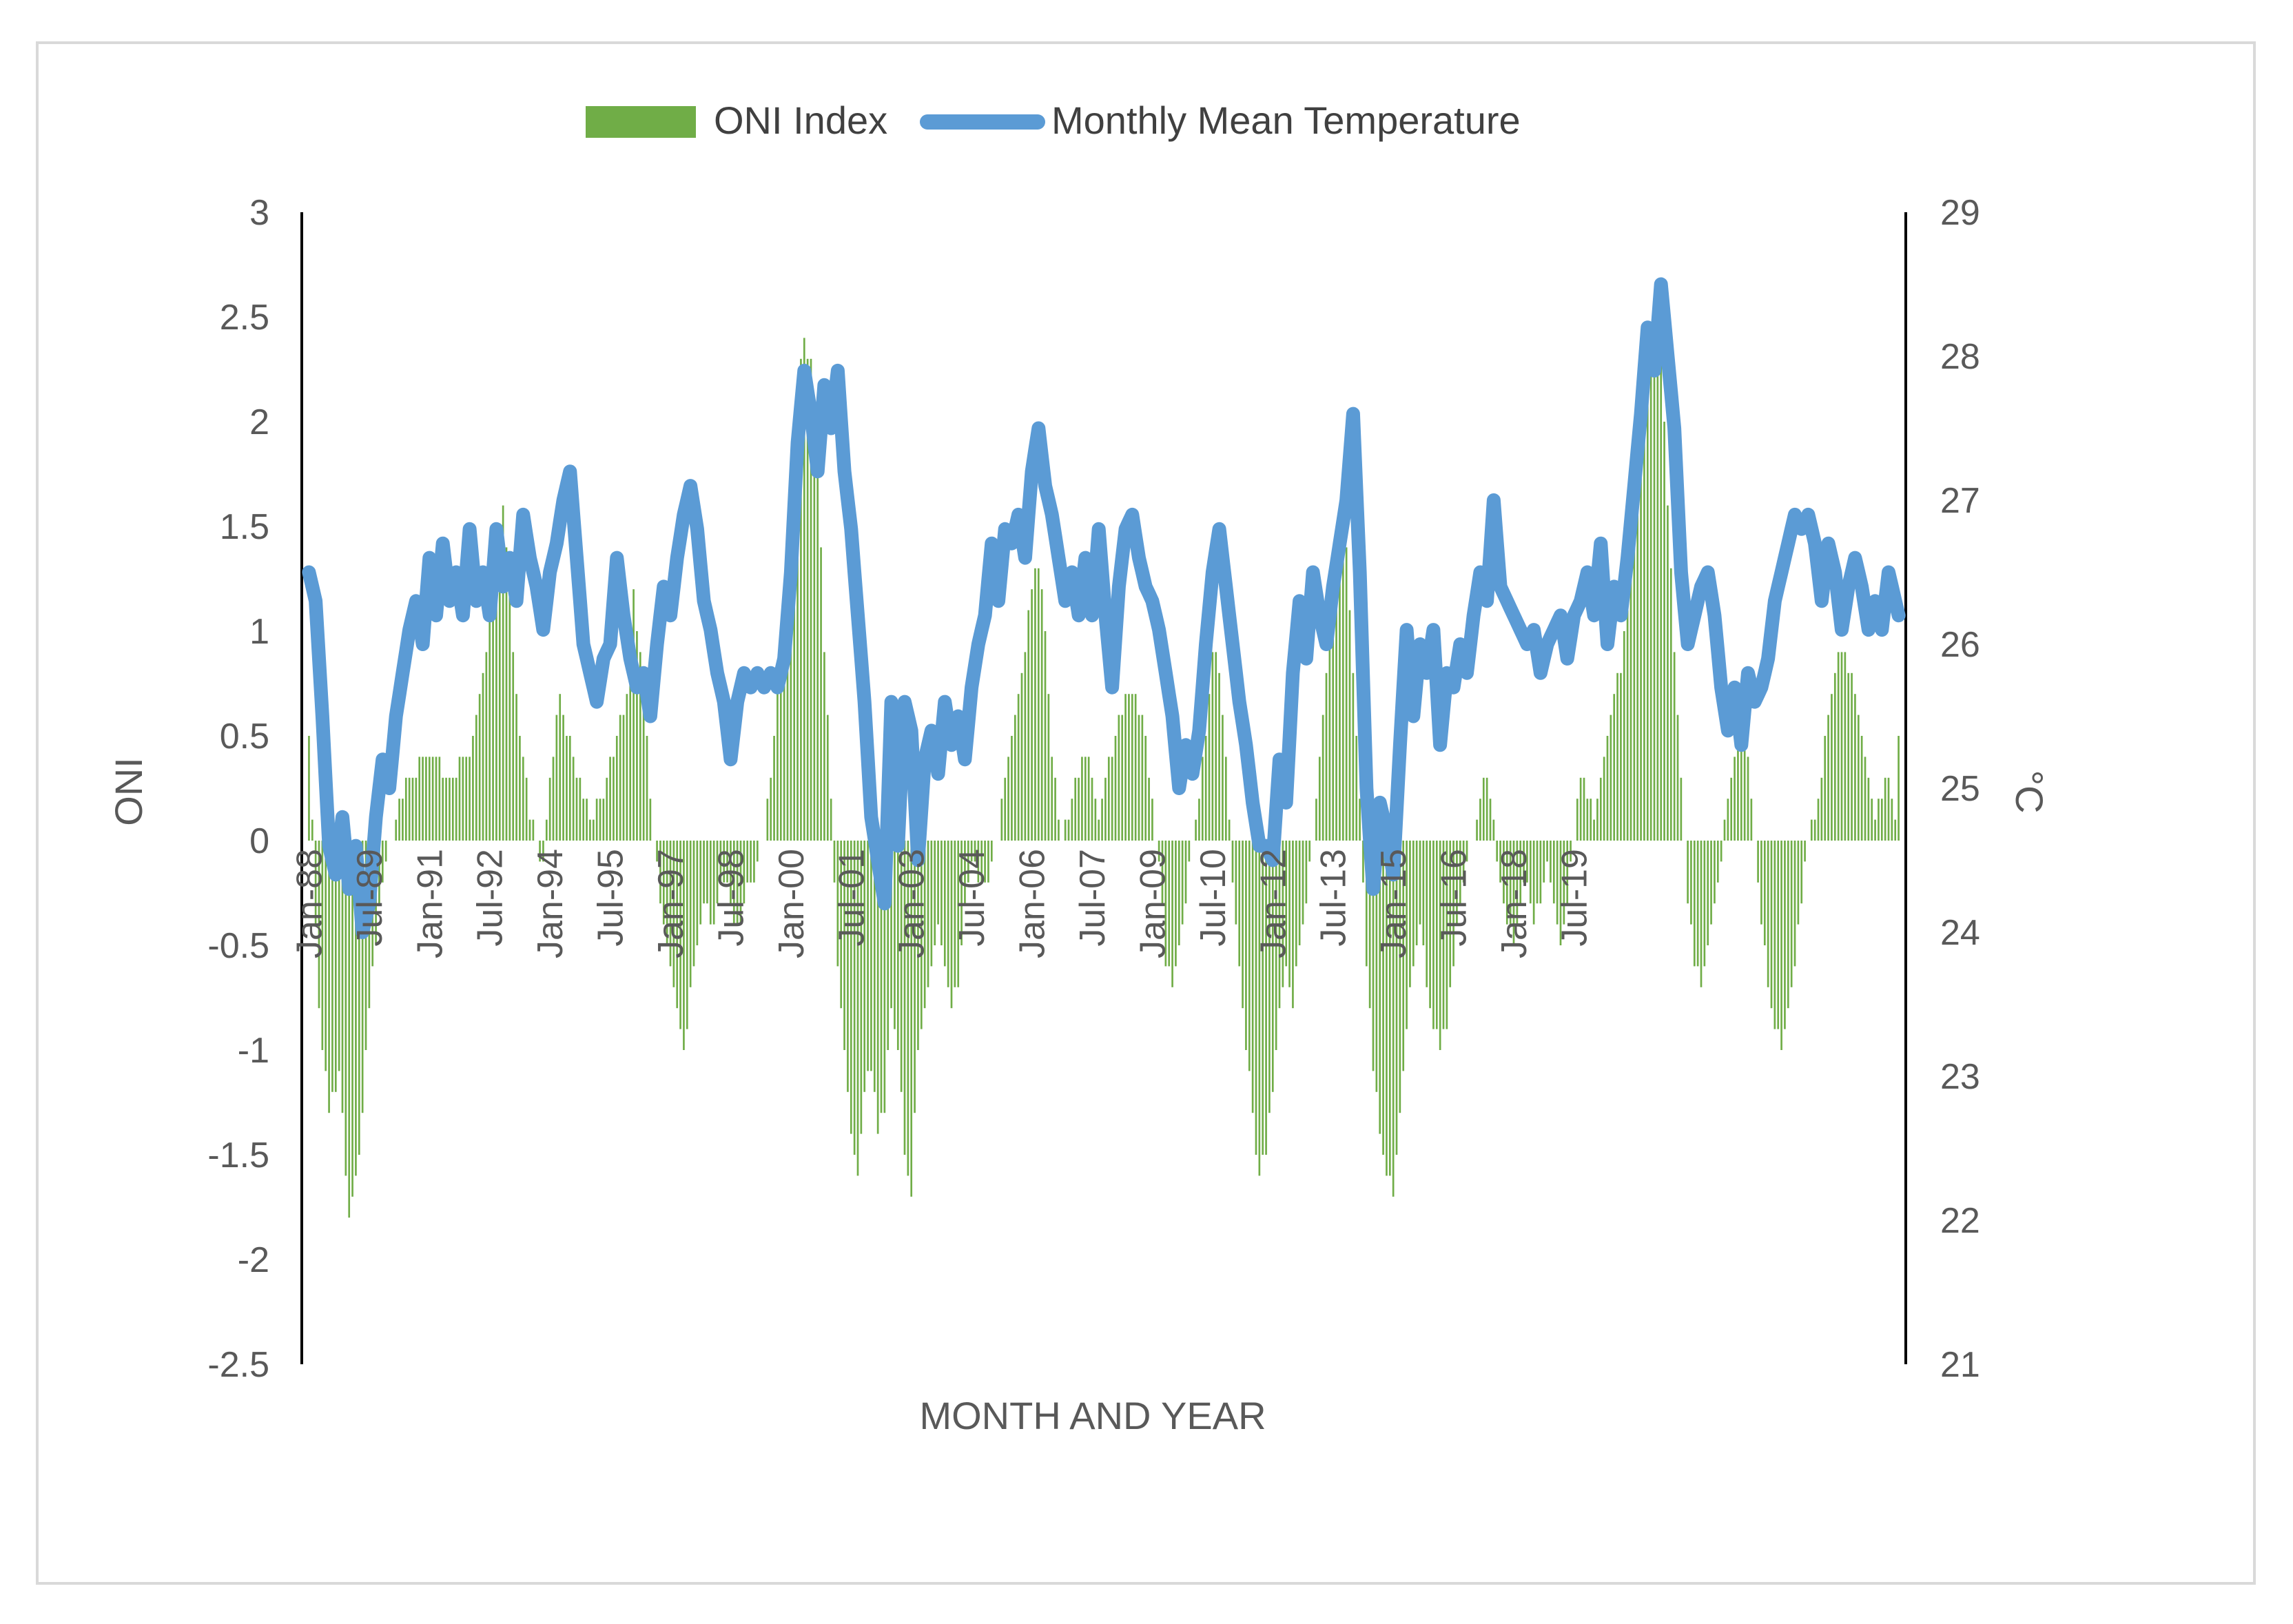  Describe the element at coordinates (1960, 1221) in the screenshot. I see `right-tick-label: 22` at that location.